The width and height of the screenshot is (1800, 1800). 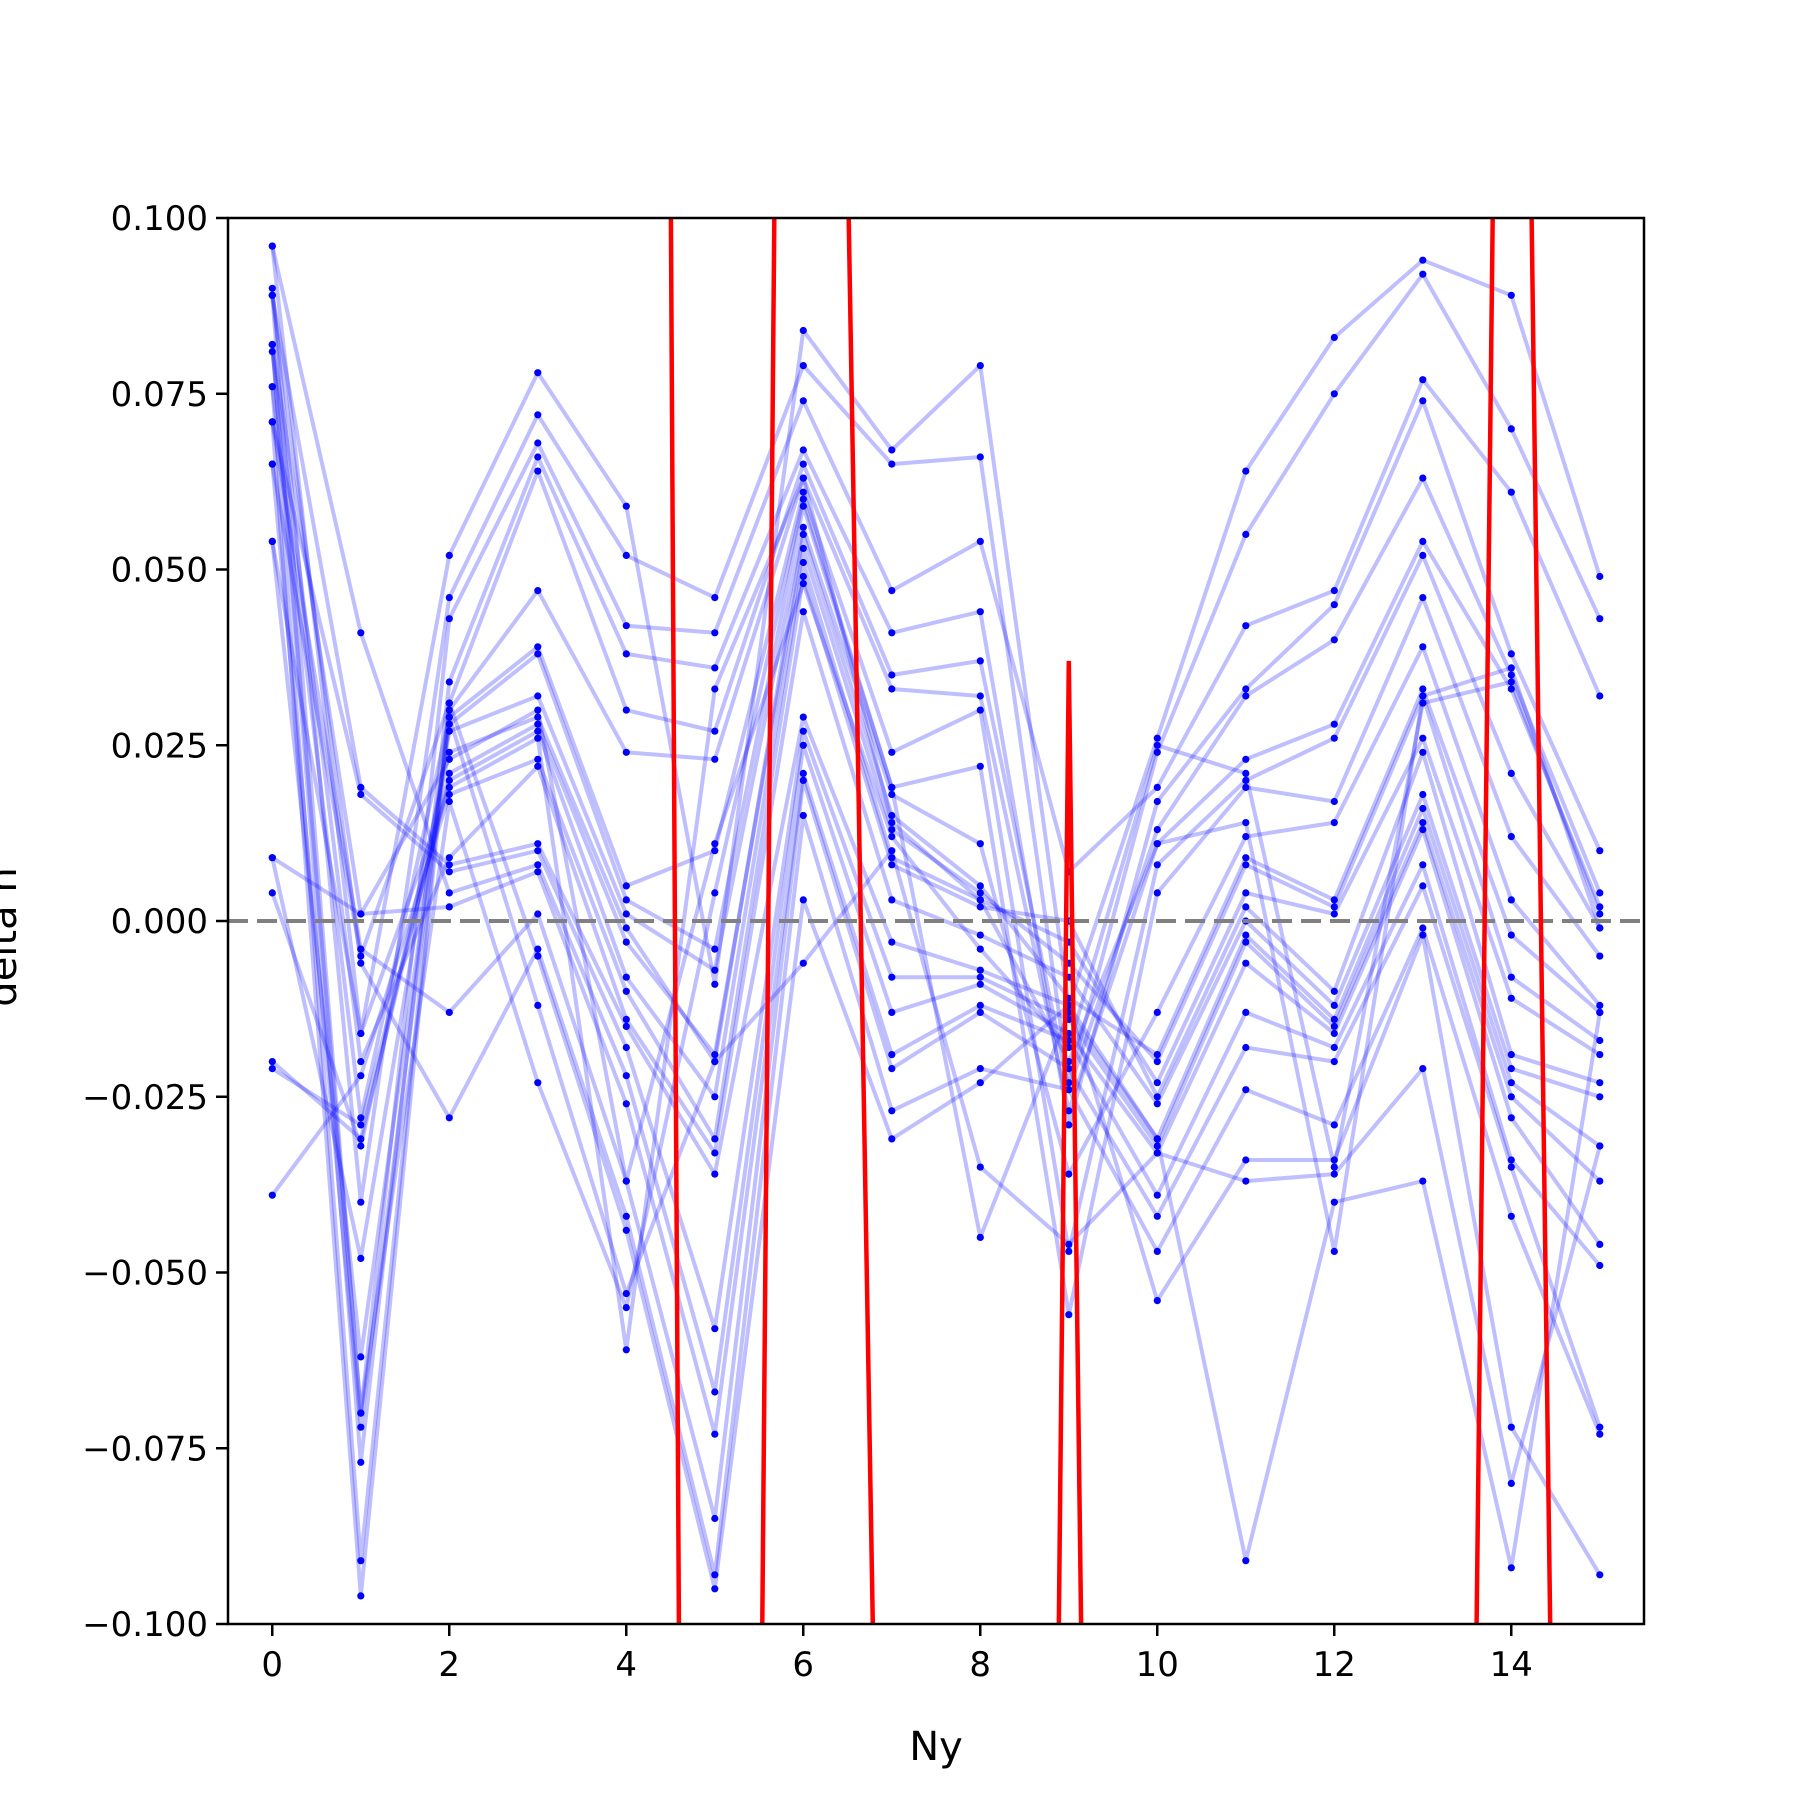 What do you see at coordinates (626, 1665) in the screenshot?
I see `x-tick-label: 4` at bounding box center [626, 1665].